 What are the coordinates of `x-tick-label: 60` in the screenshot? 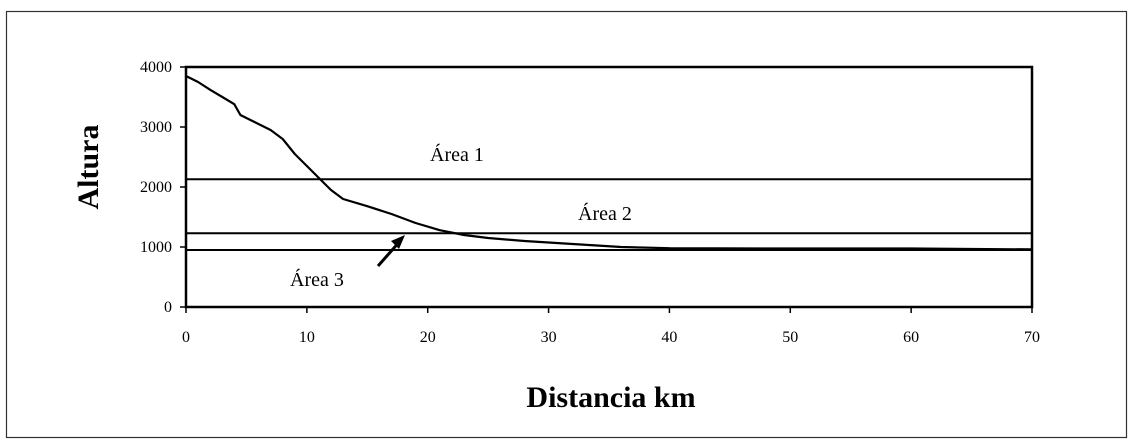 It's located at (911, 337).